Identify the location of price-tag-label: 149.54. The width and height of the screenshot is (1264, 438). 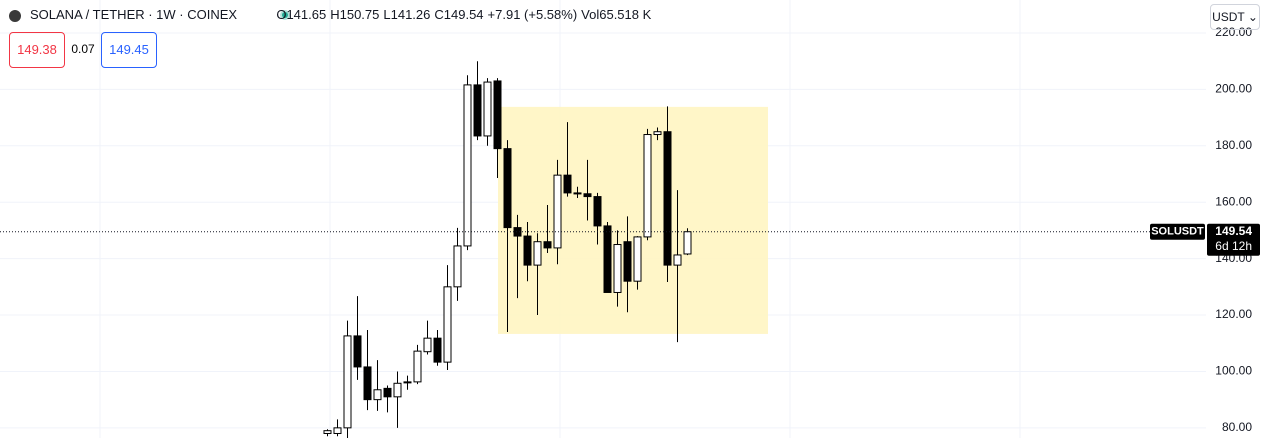
(1233, 231).